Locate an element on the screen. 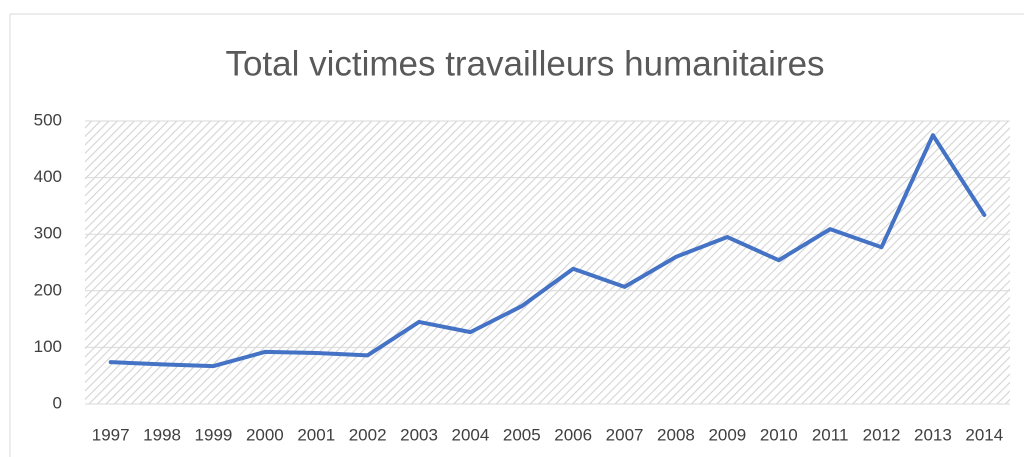  x-tick-label: 2005 is located at coordinates (522, 434).